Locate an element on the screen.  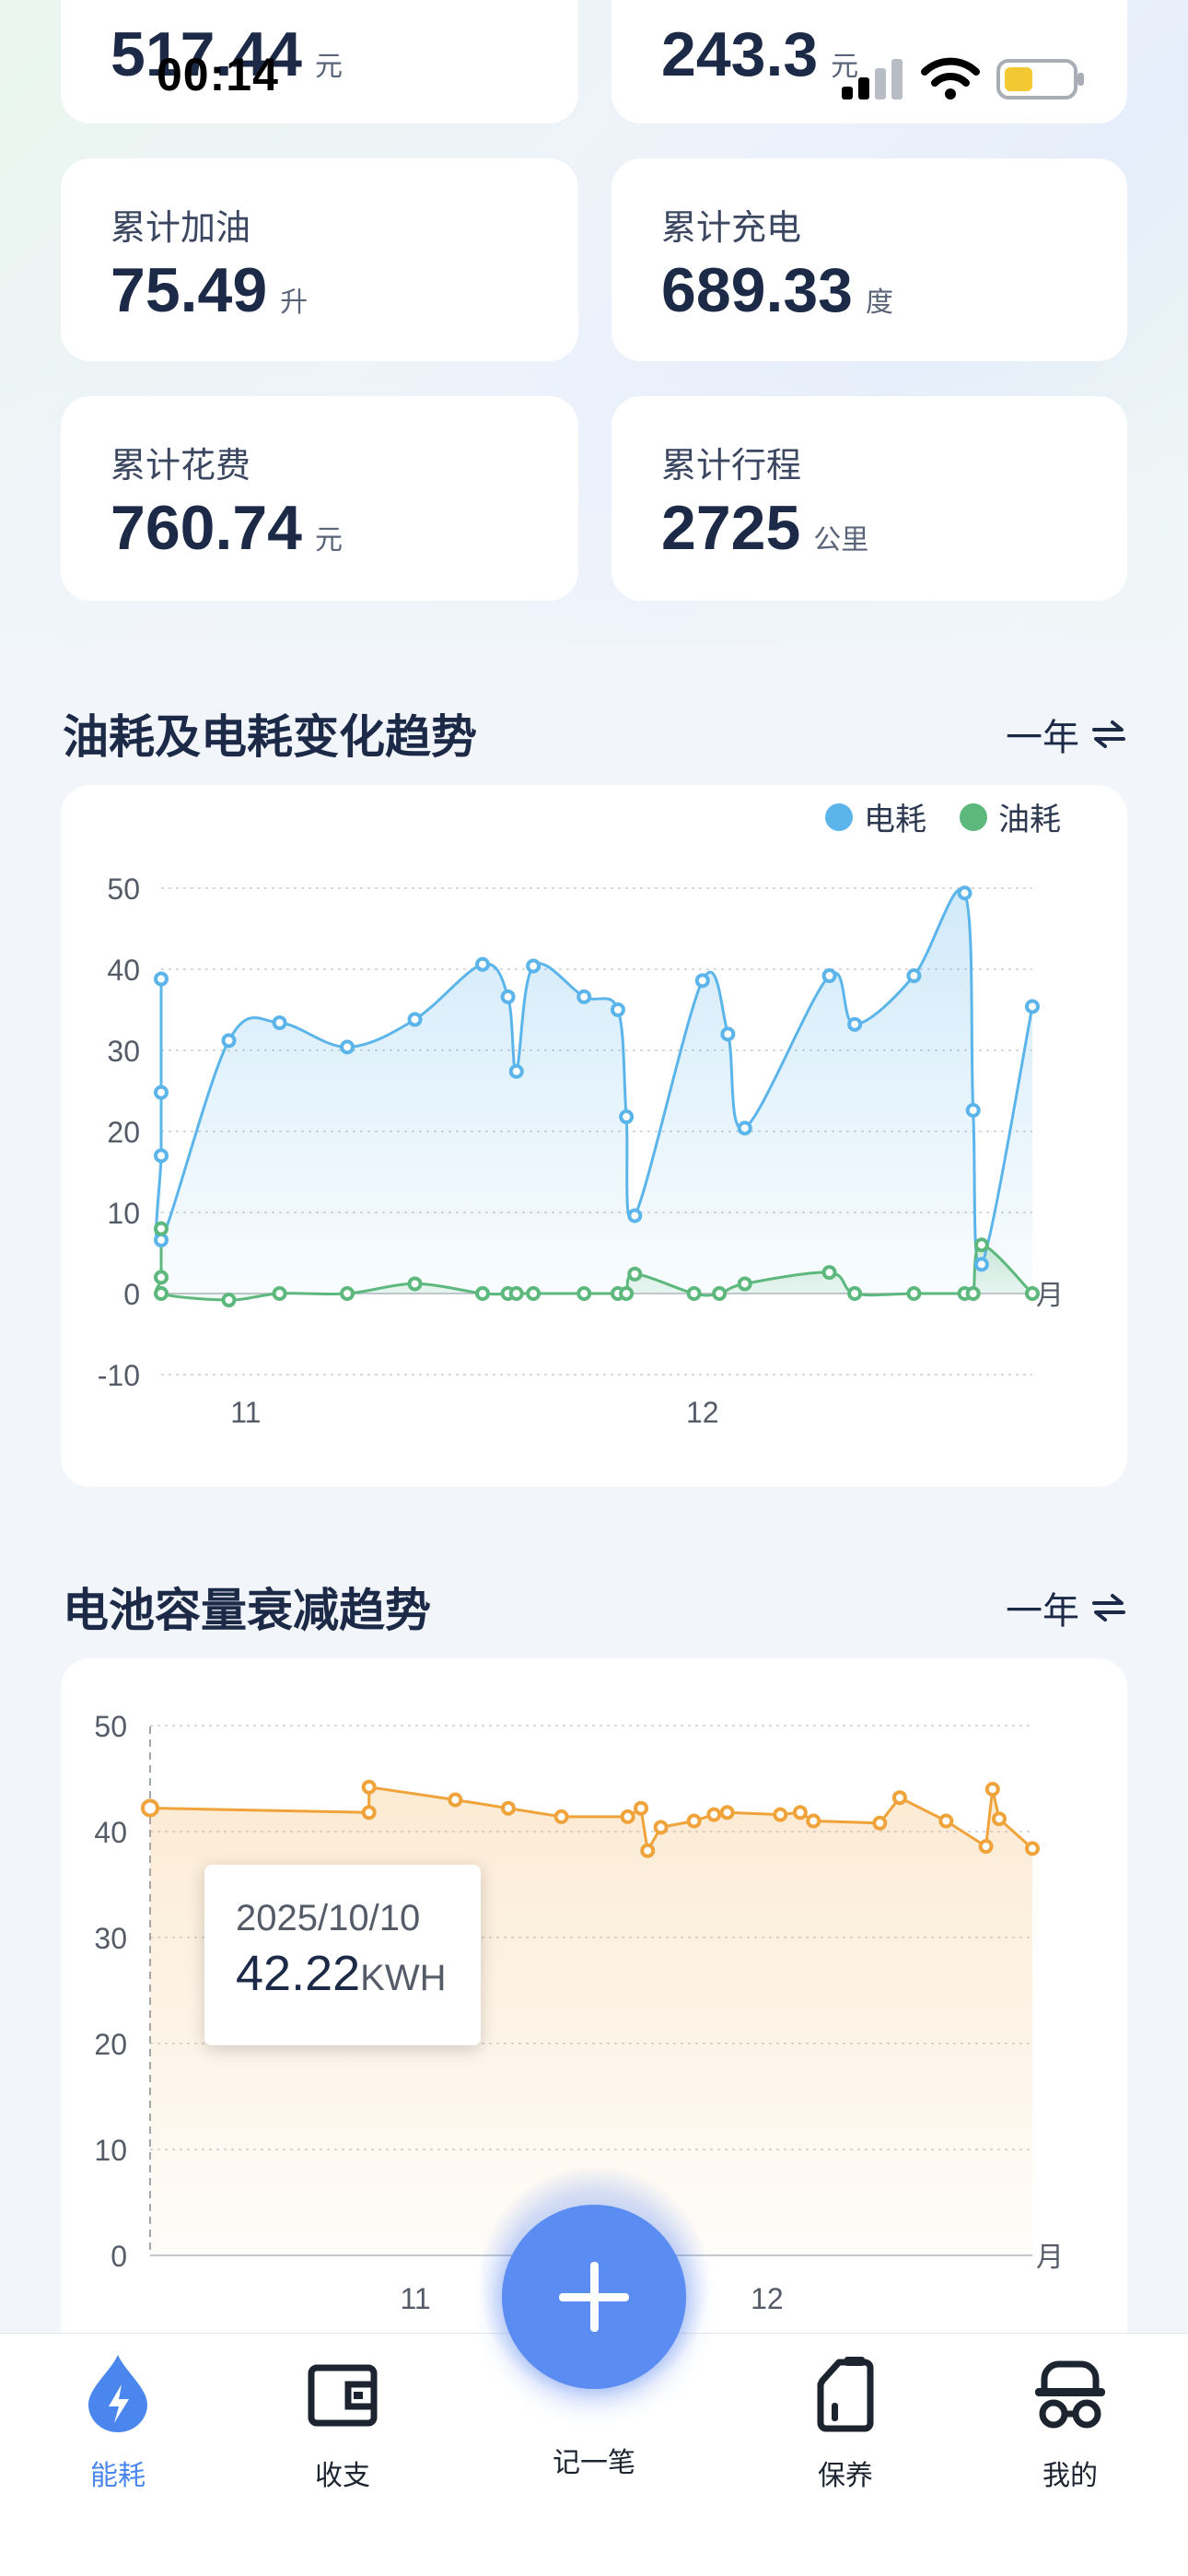
stat-value: 2725 公里 is located at coordinates (765, 528).